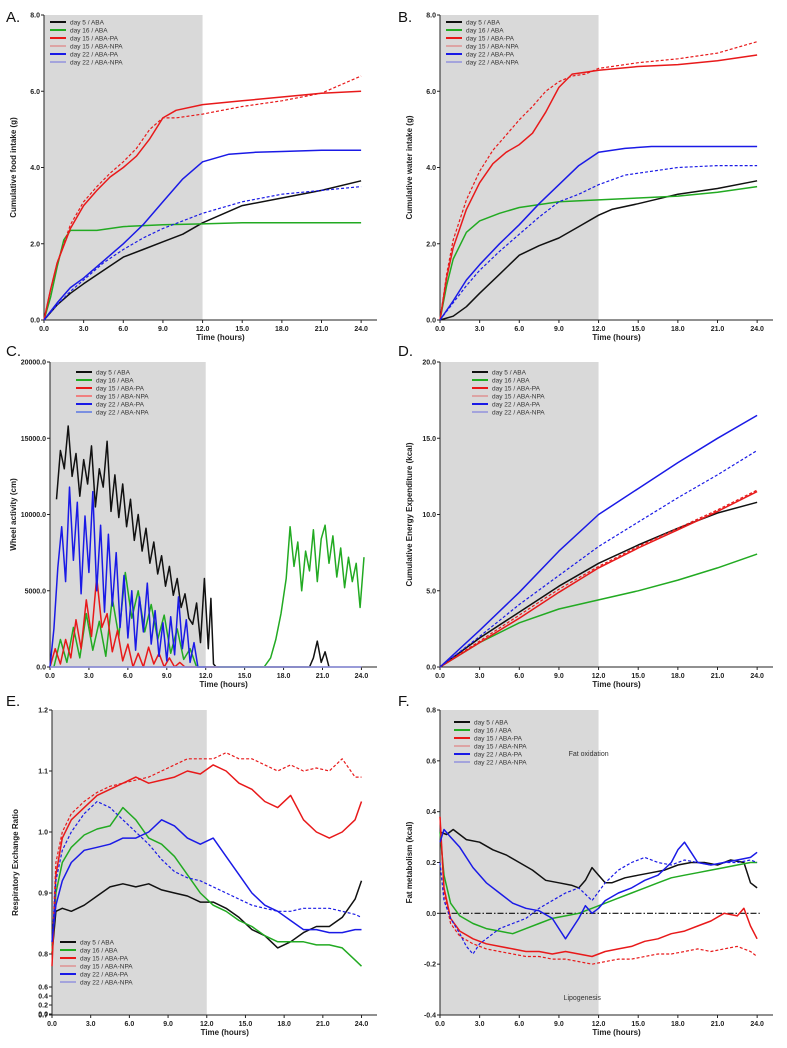 The image size is (787, 1048). Describe the element at coordinates (43, 772) in the screenshot. I see `y-tick-label: 1.1` at that location.